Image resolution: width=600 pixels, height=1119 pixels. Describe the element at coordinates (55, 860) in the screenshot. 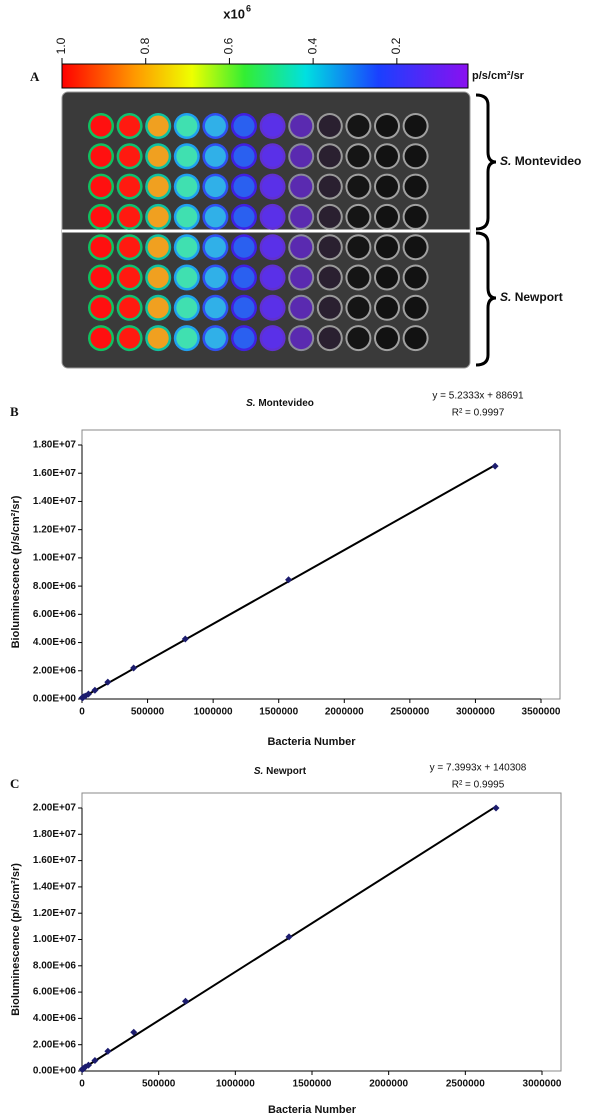

I see `y-tick-label: 1.60E+07` at that location.